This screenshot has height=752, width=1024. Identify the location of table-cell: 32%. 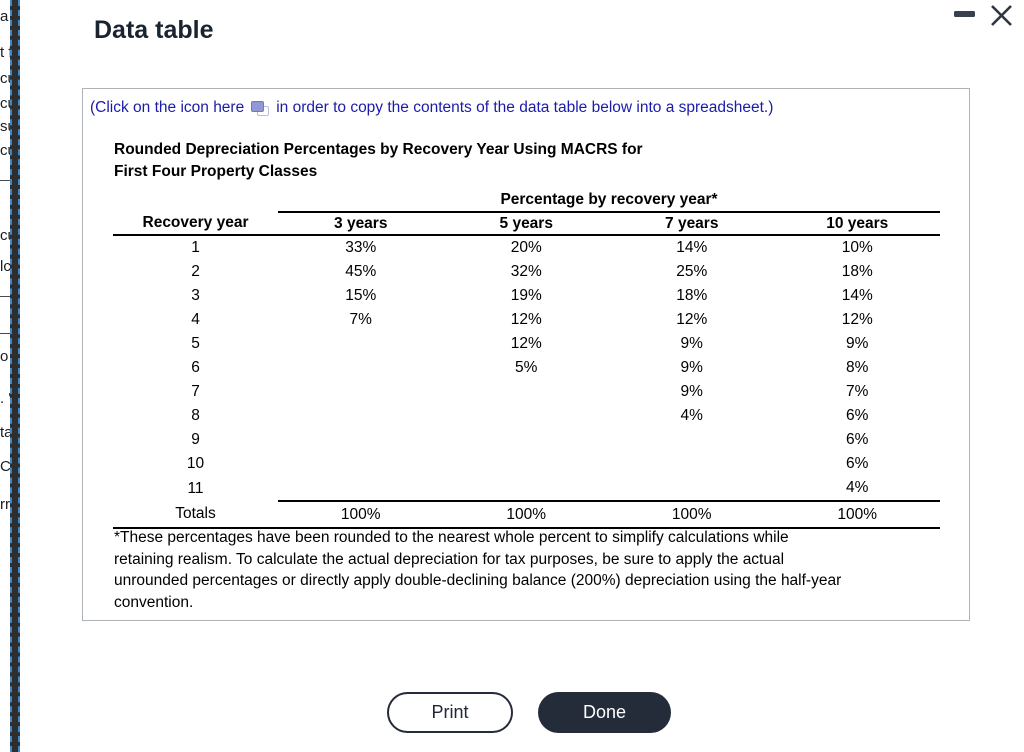
(526, 271).